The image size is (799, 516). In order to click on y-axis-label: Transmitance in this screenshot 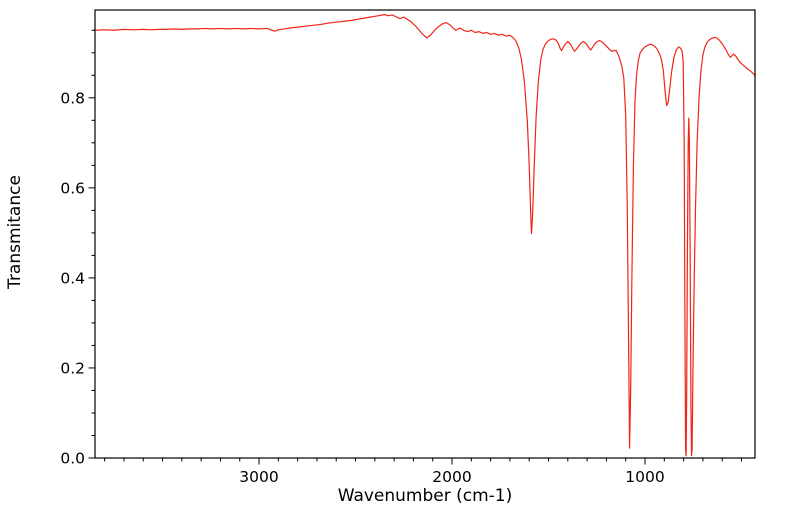, I will do `click(15, 232)`.